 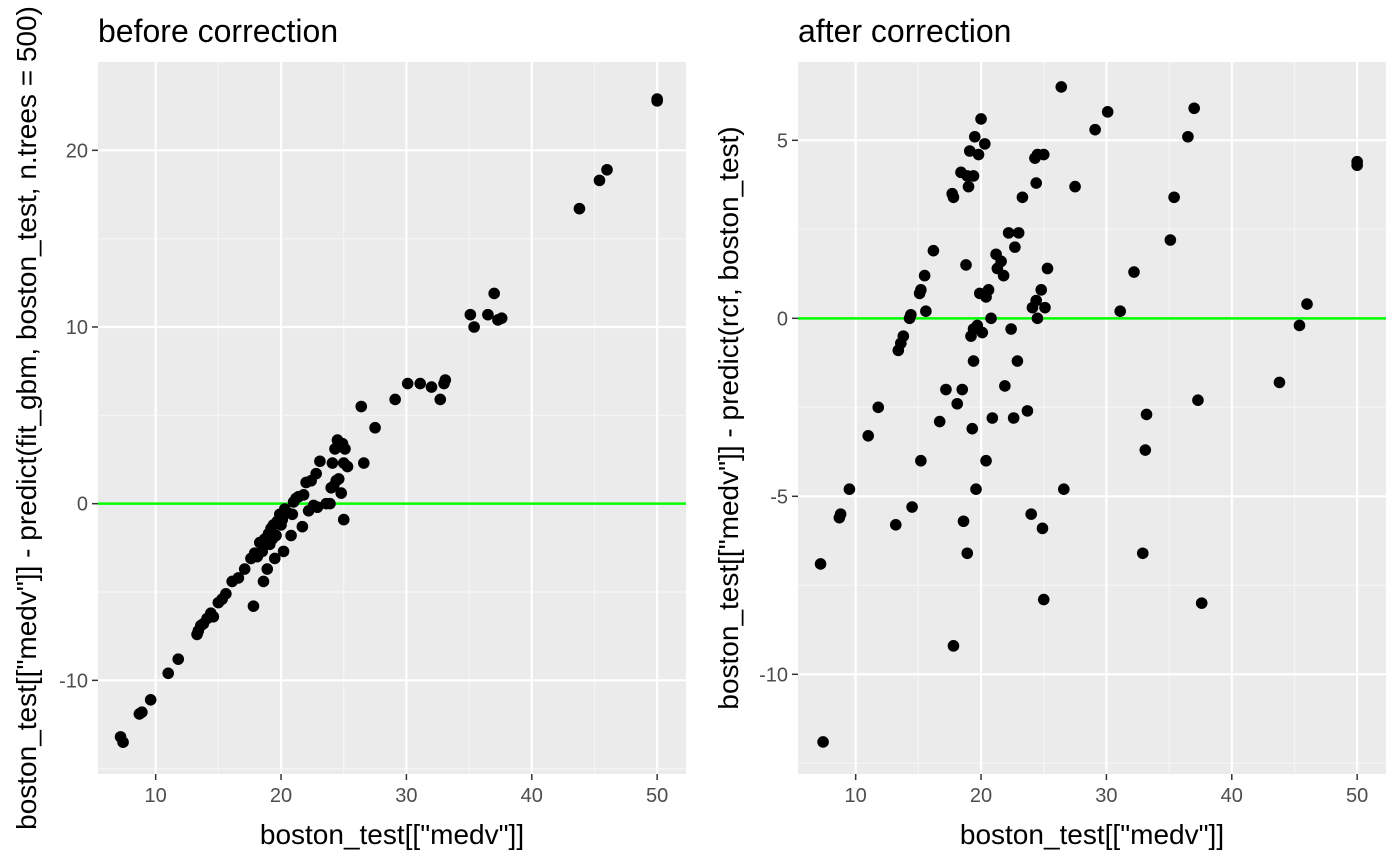 What do you see at coordinates (1232, 796) in the screenshot?
I see `right-x-tick-label: 40` at bounding box center [1232, 796].